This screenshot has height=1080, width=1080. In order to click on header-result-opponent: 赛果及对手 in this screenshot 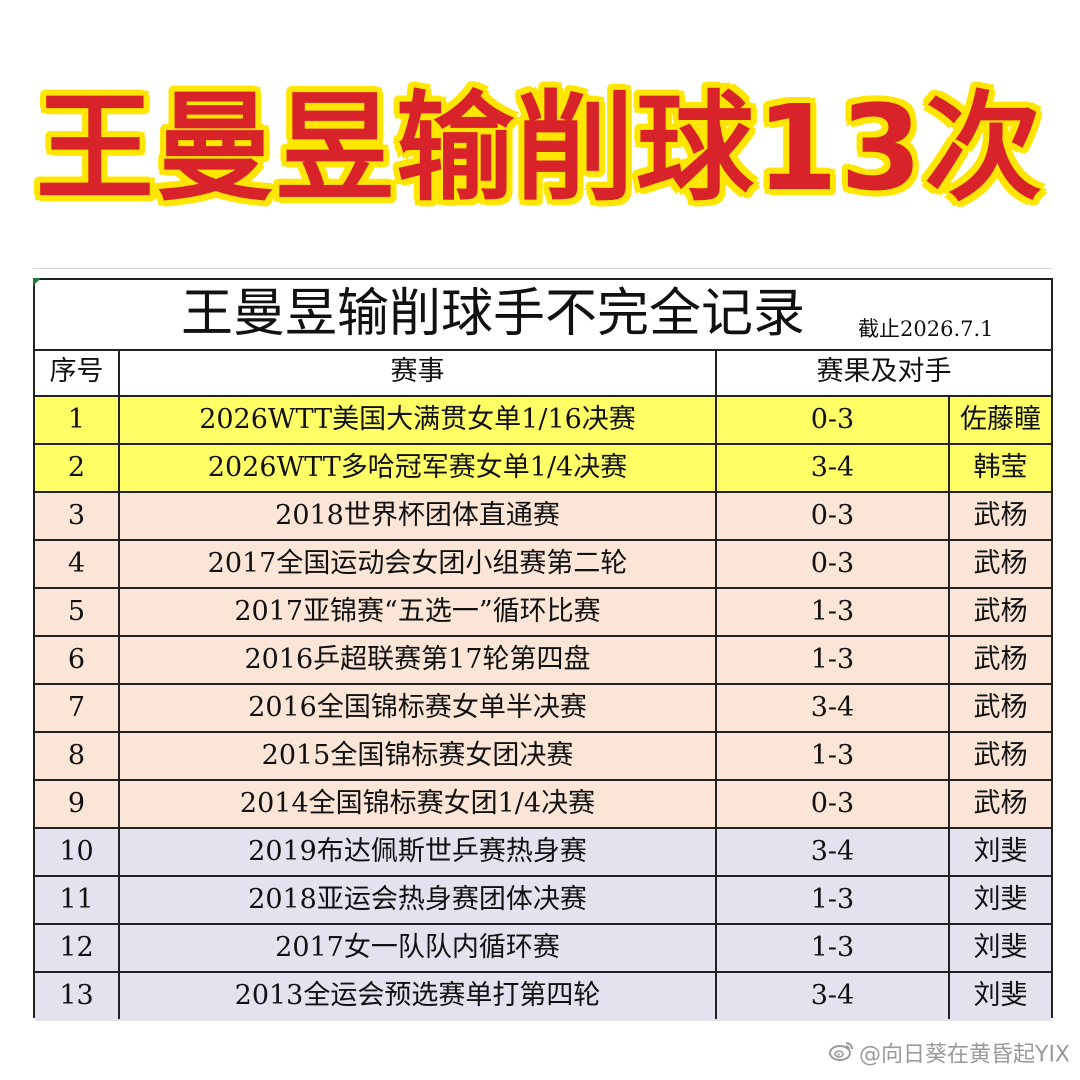, I will do `click(884, 371)`.